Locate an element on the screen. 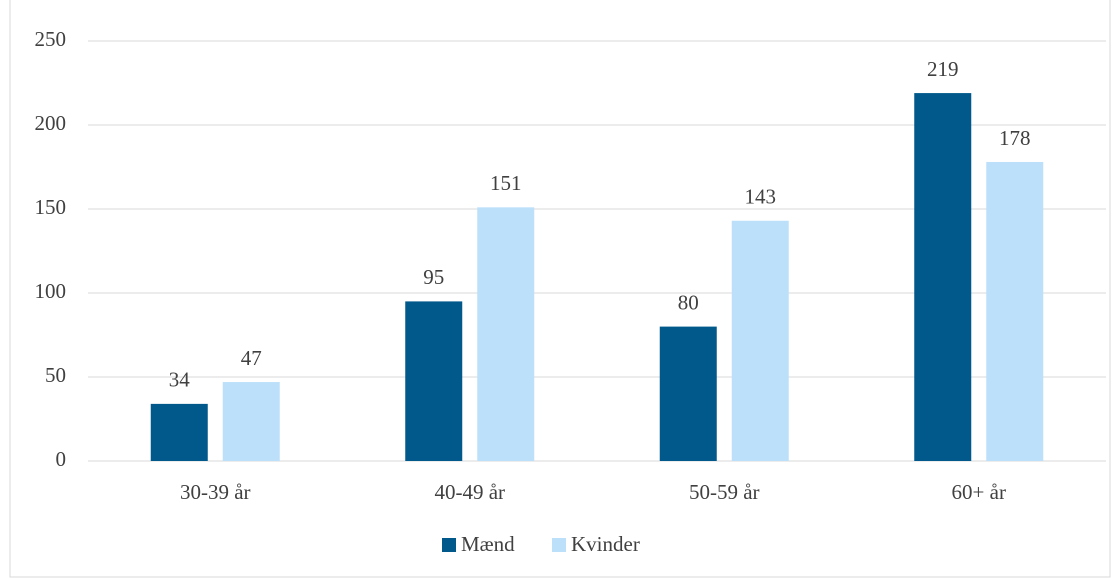 This screenshot has width=1119, height=578. x-tick-label: 40-49 år is located at coordinates (469, 492).